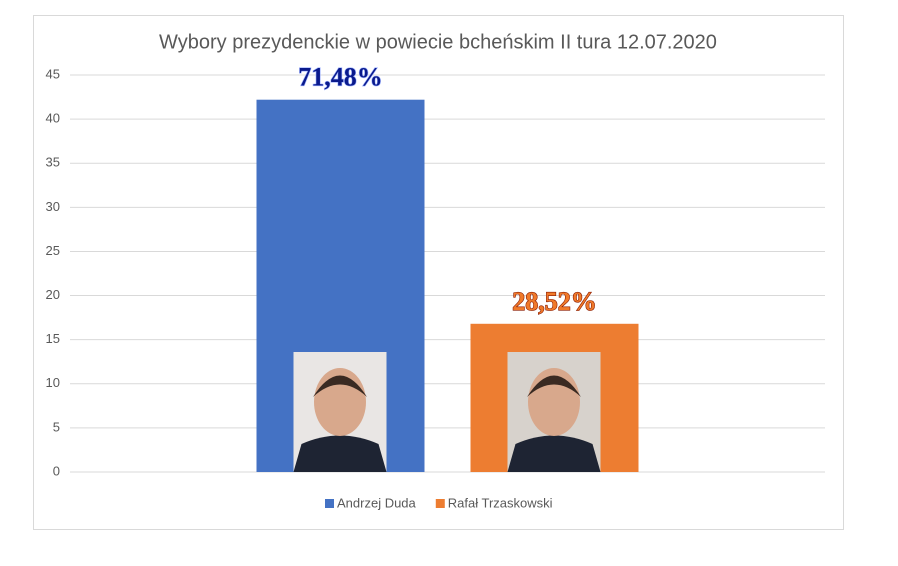  What do you see at coordinates (53, 73) in the screenshot?
I see `y-tick-label: 45` at bounding box center [53, 73].